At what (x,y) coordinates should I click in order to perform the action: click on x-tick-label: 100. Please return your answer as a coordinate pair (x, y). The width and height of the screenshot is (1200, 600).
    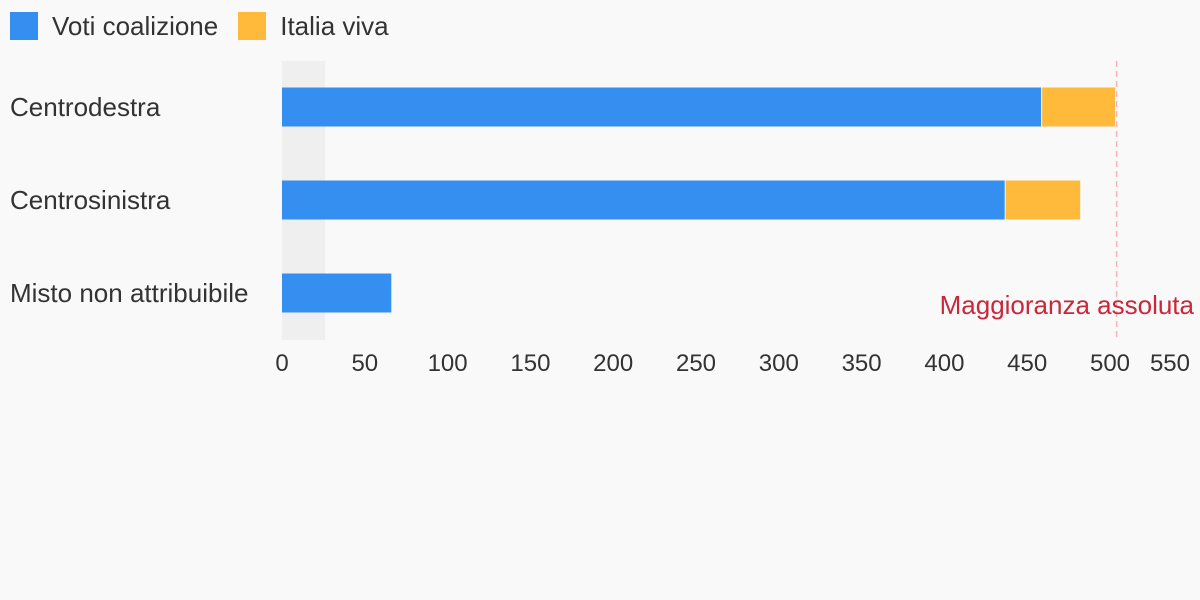
    Looking at the image, I should click on (448, 363).